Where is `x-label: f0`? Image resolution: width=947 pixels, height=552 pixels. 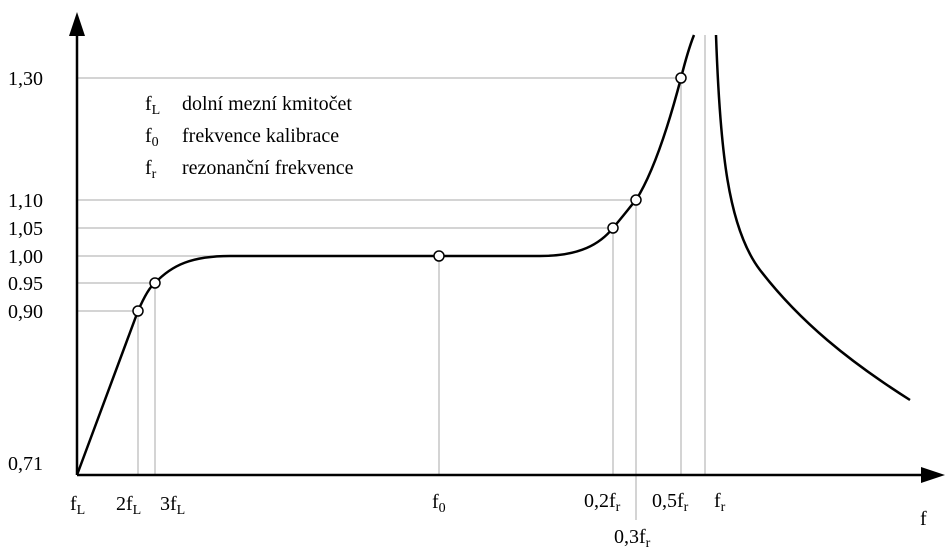 x-label: f0 is located at coordinates (439, 503).